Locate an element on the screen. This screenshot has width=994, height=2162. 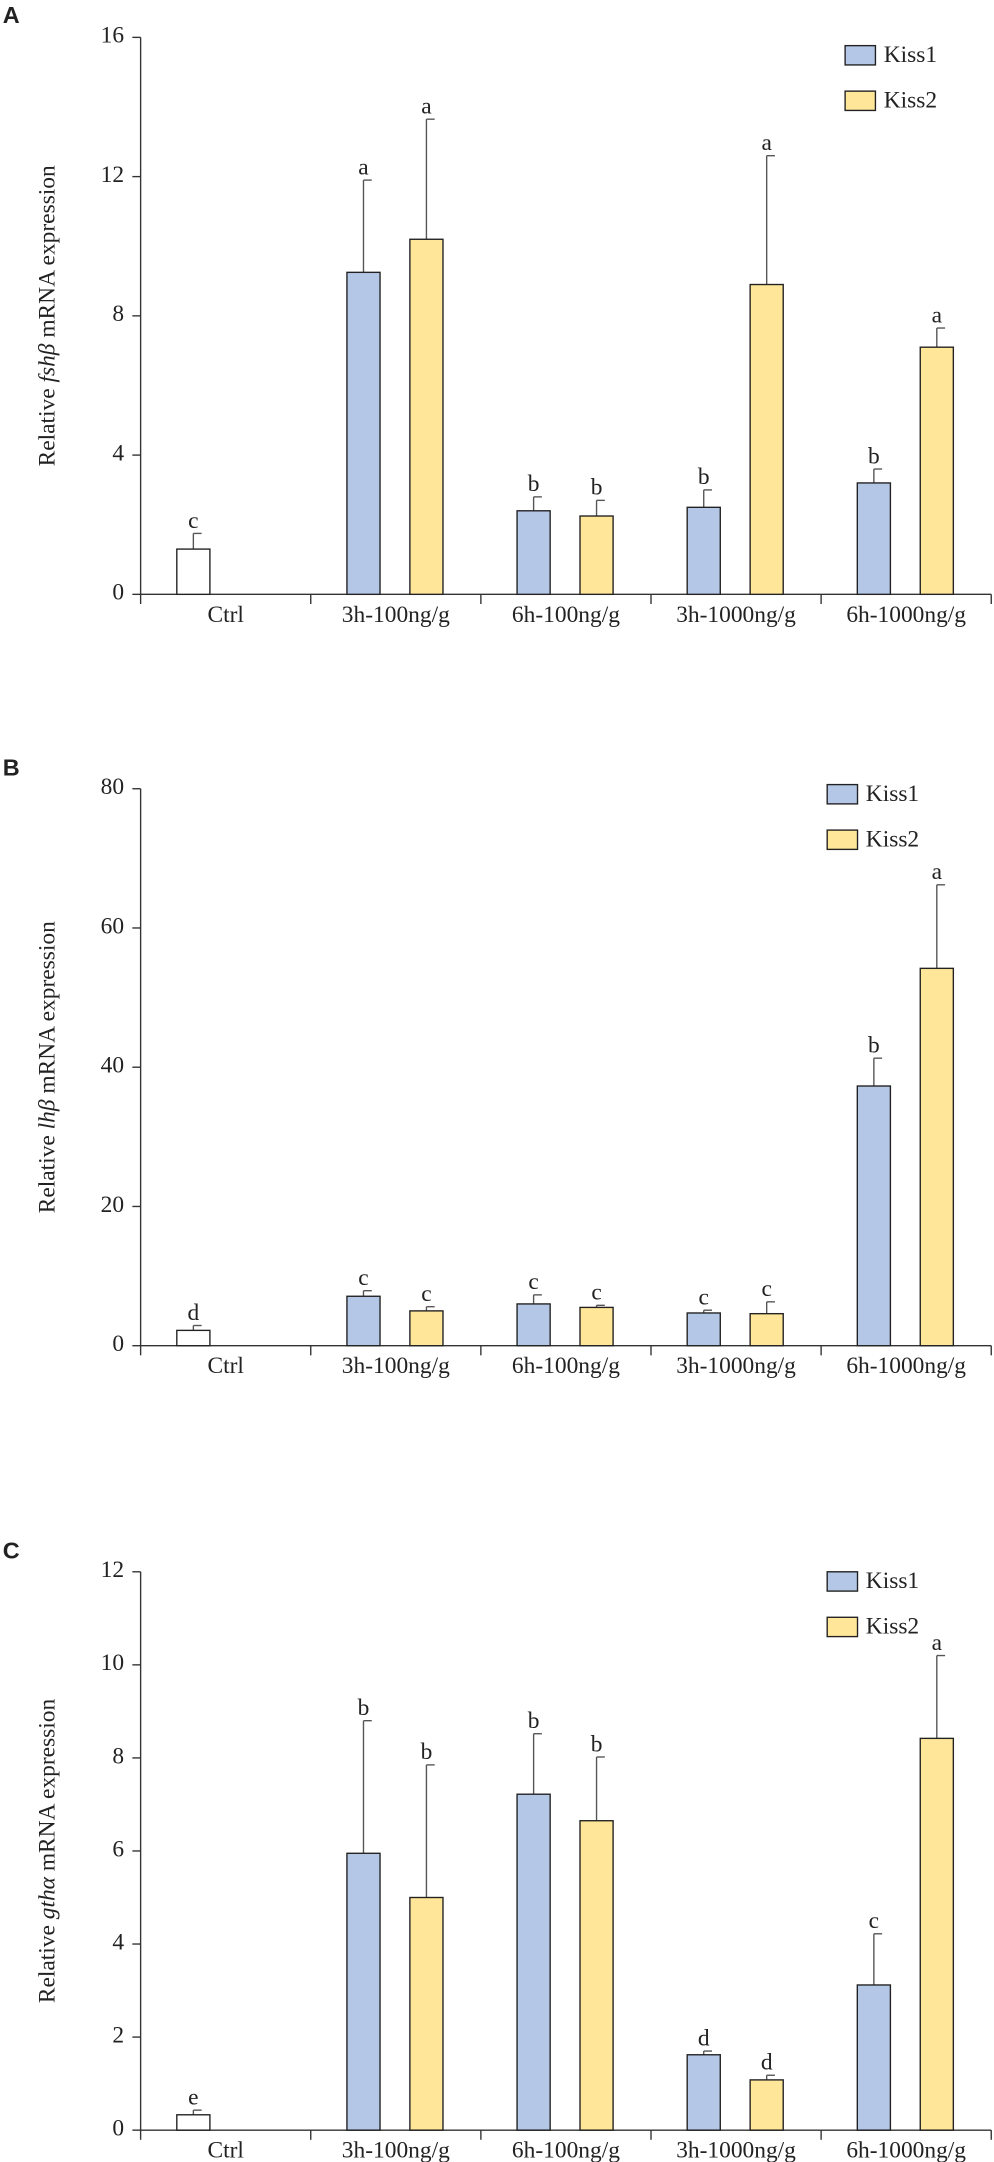
y-tick-label: 10 is located at coordinates (112, 1663).